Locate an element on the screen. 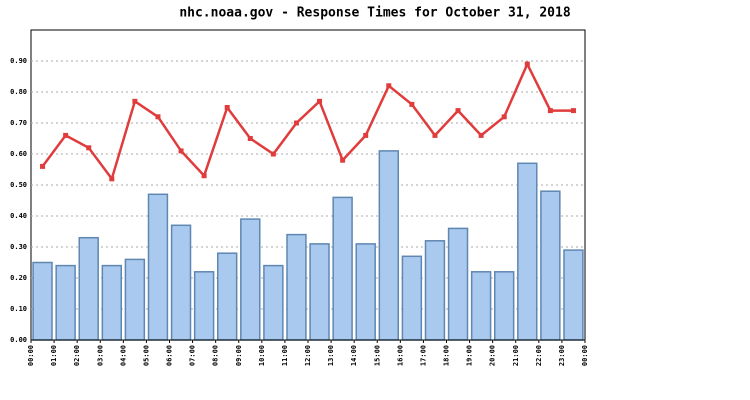 This screenshot has width=750, height=400. y-tick-label: 0.00 is located at coordinates (18, 340).